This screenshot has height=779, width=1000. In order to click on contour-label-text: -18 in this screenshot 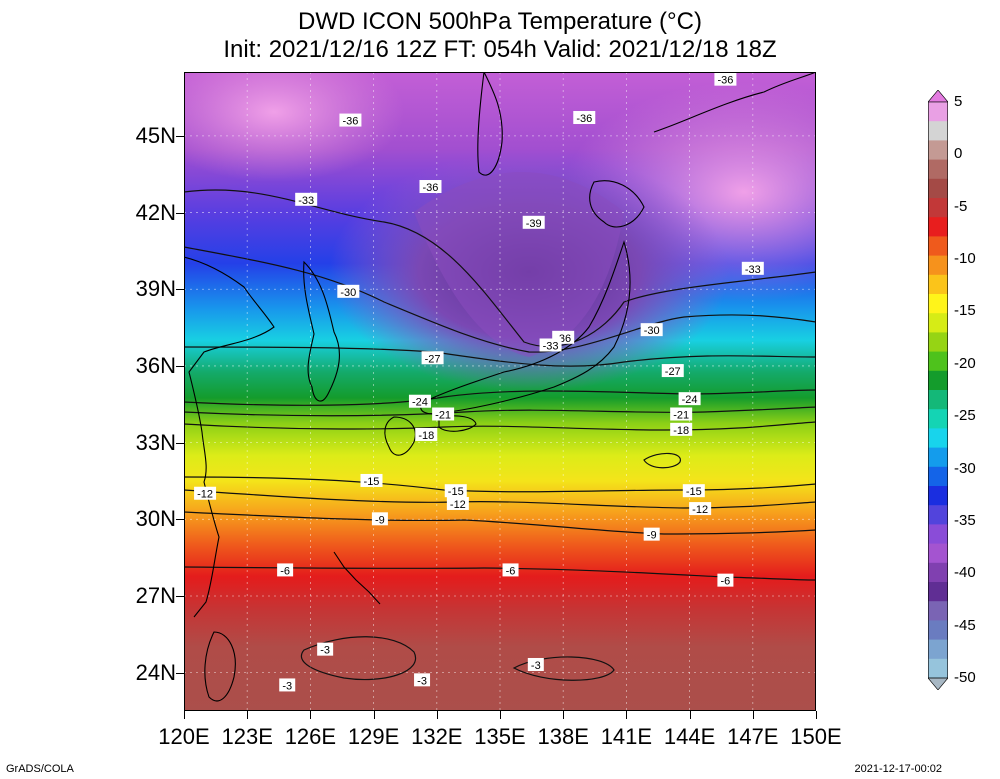, I will do `click(681, 431)`.